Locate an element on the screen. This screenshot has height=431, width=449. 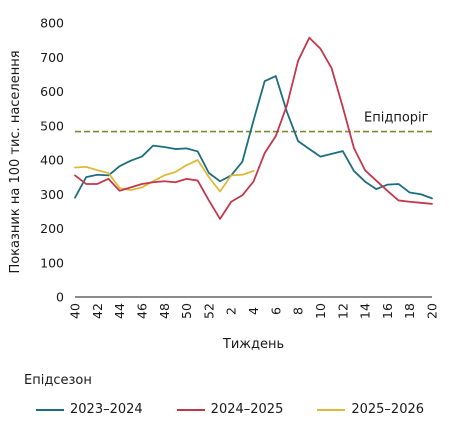
x-axis-title: Тиждень is located at coordinates (253, 344).